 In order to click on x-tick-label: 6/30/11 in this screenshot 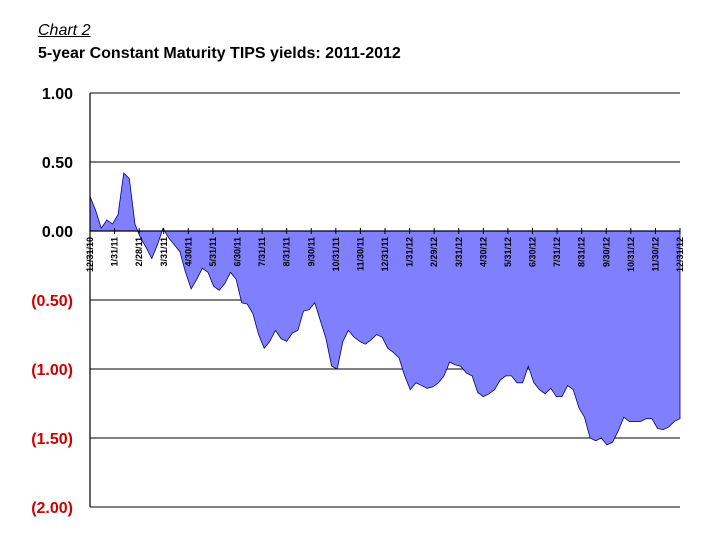, I will do `click(238, 252)`.